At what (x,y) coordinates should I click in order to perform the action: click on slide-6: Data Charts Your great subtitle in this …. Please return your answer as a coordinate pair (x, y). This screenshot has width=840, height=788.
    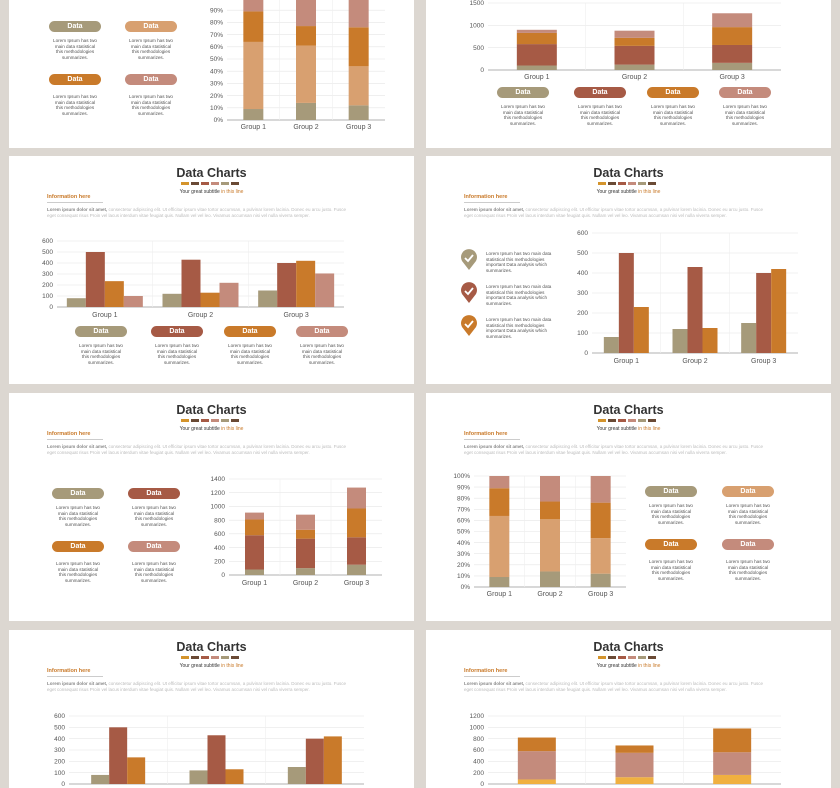
    Looking at the image, I should click on (628, 507).